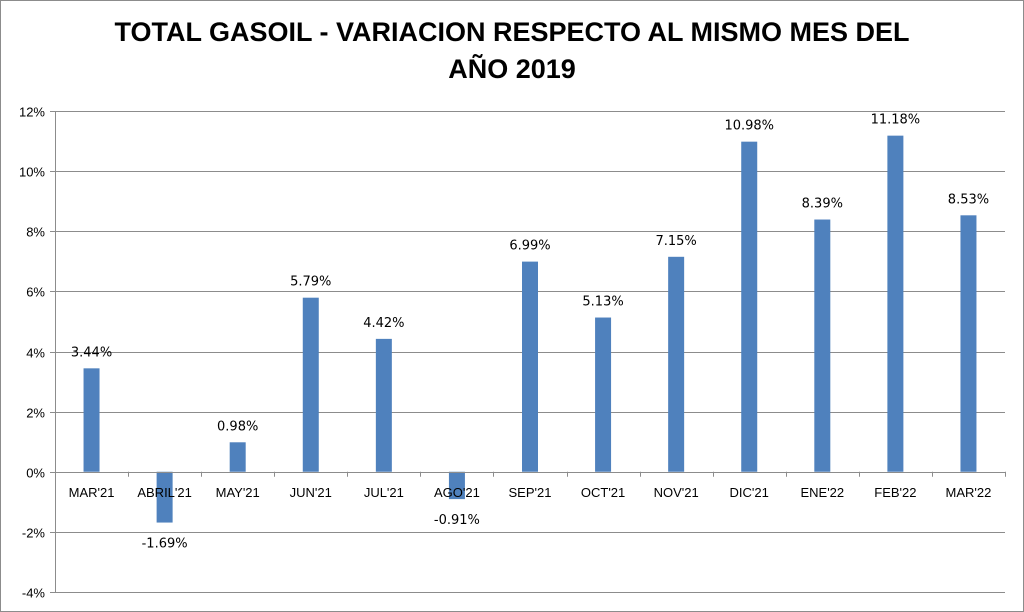 This screenshot has width=1024, height=612. Describe the element at coordinates (384, 492) in the screenshot. I see `x-tick-label: JUL'21` at that location.